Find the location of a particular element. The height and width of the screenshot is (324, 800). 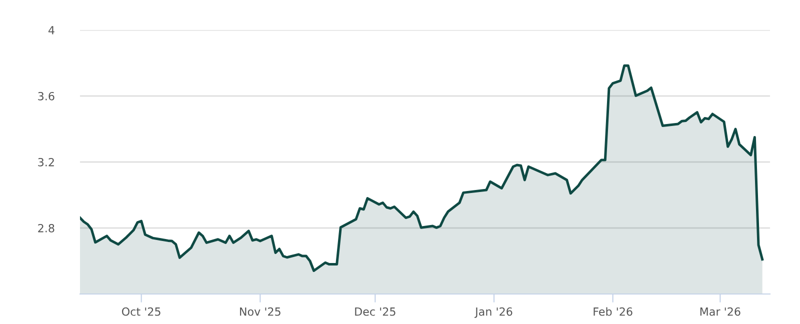

y-tick-label: 3.2 is located at coordinates (46, 162).